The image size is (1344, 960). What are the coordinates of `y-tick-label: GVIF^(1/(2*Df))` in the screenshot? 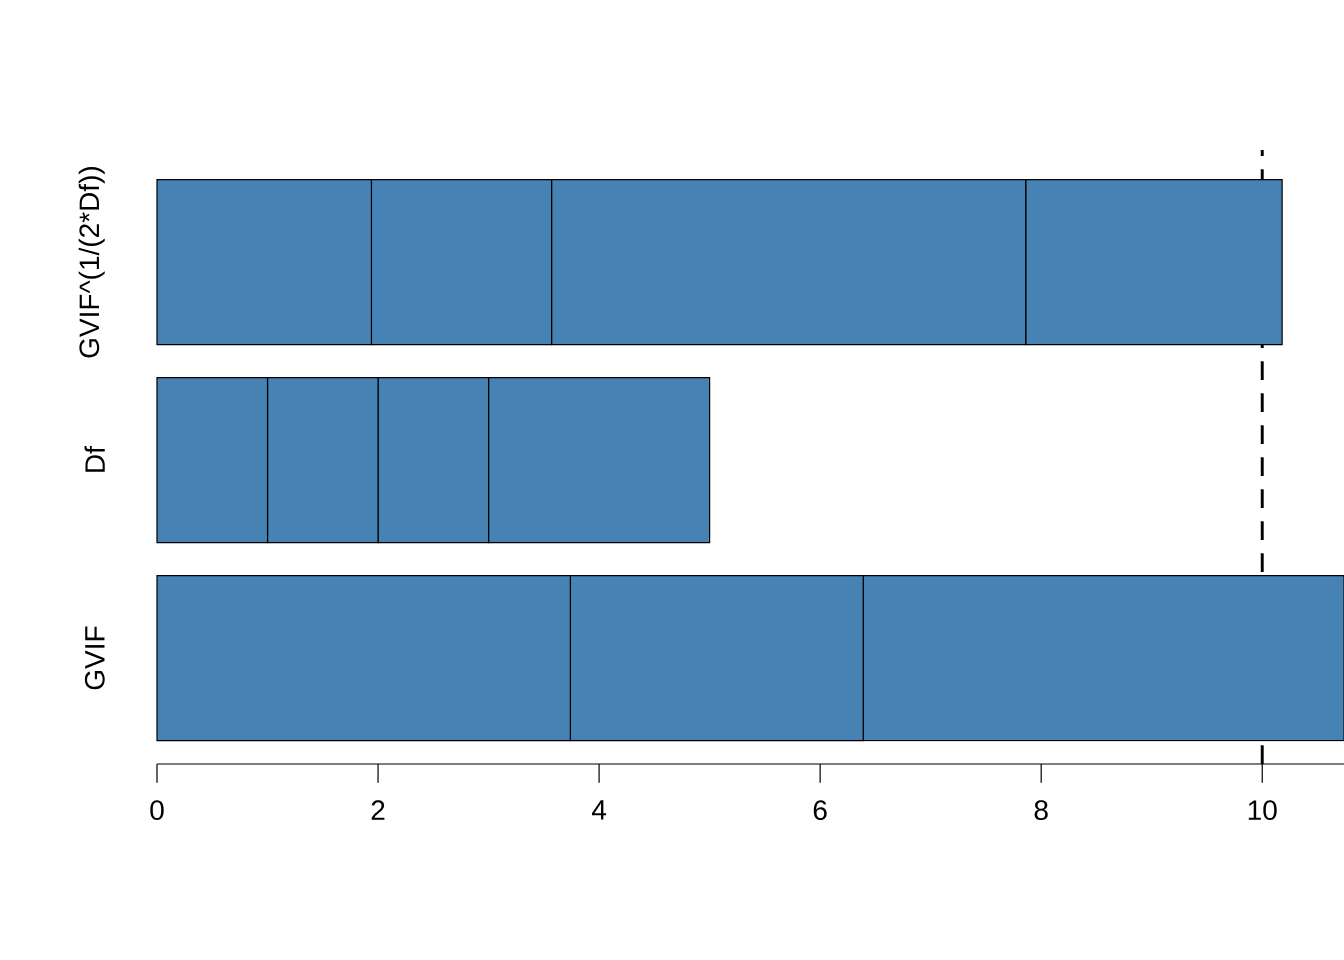 It's located at (91, 262).